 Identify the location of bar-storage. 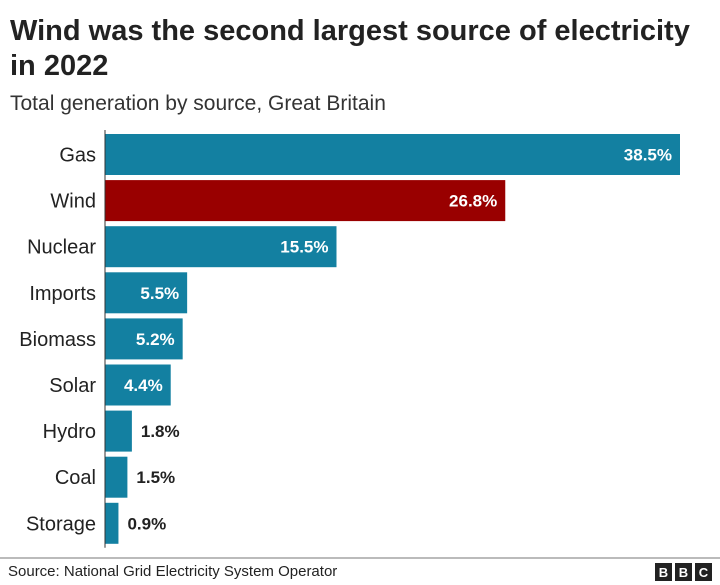
(112, 523).